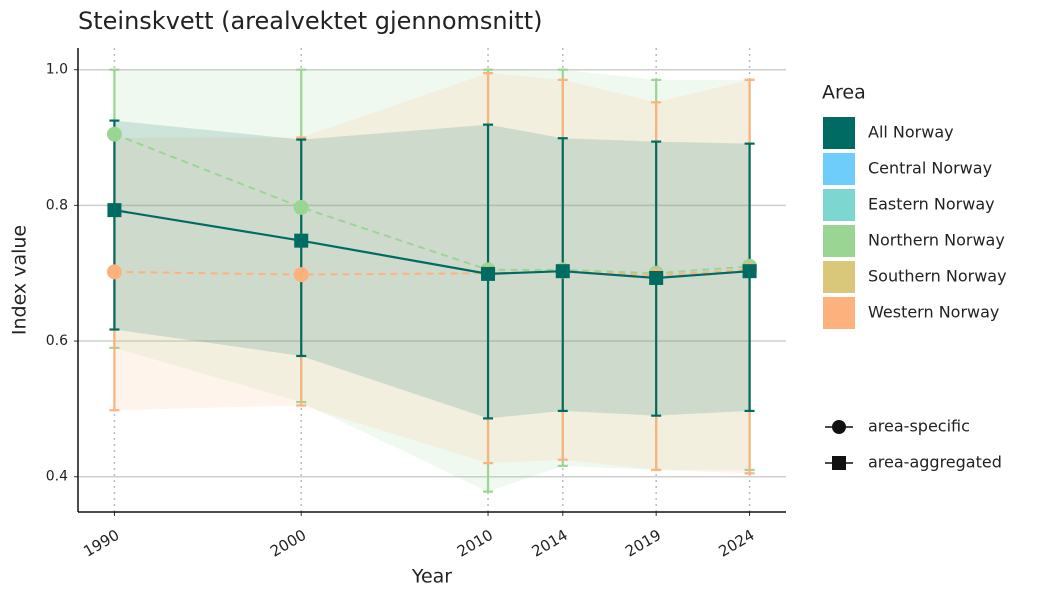 The image size is (1050, 600). What do you see at coordinates (930, 168) in the screenshot?
I see `legend-label: Central Norway` at bounding box center [930, 168].